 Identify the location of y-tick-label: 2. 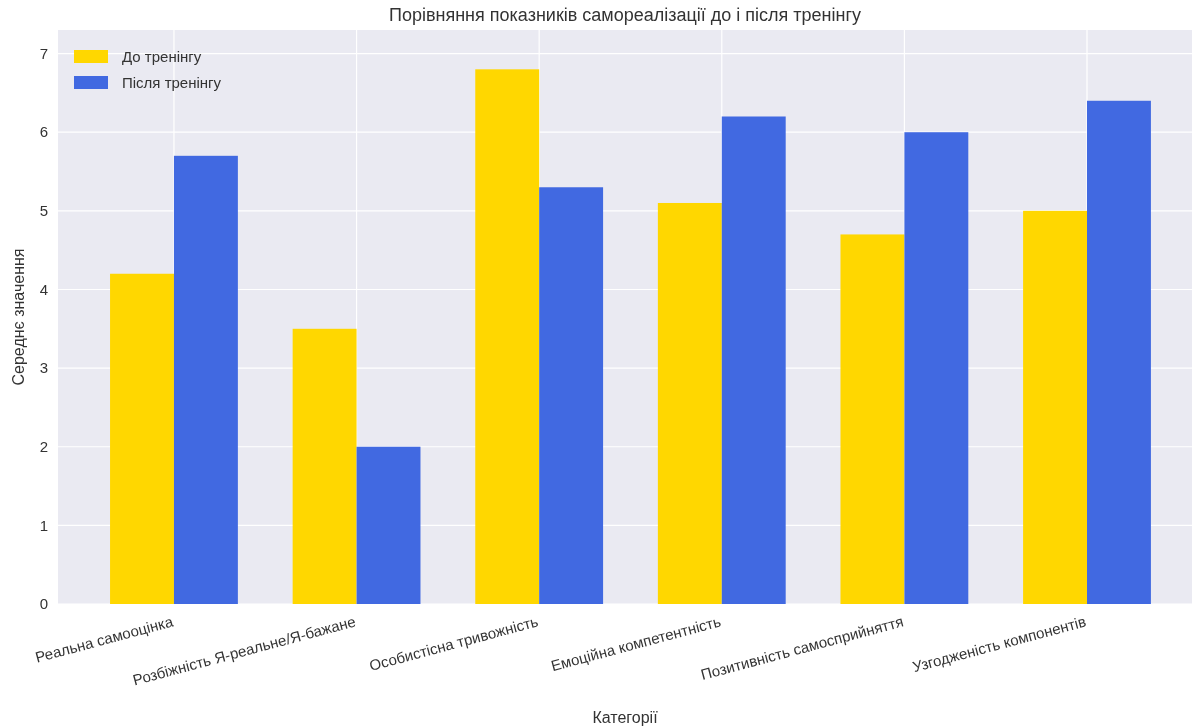
(43, 446).